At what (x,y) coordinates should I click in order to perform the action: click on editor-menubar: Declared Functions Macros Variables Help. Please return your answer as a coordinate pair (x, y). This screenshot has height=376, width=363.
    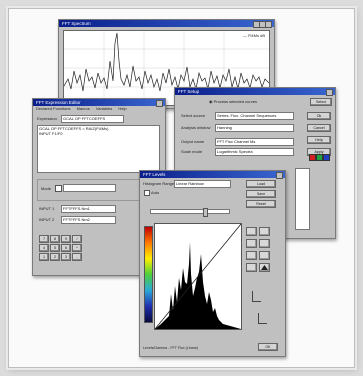
    Looking at the image, I should click on (99, 109).